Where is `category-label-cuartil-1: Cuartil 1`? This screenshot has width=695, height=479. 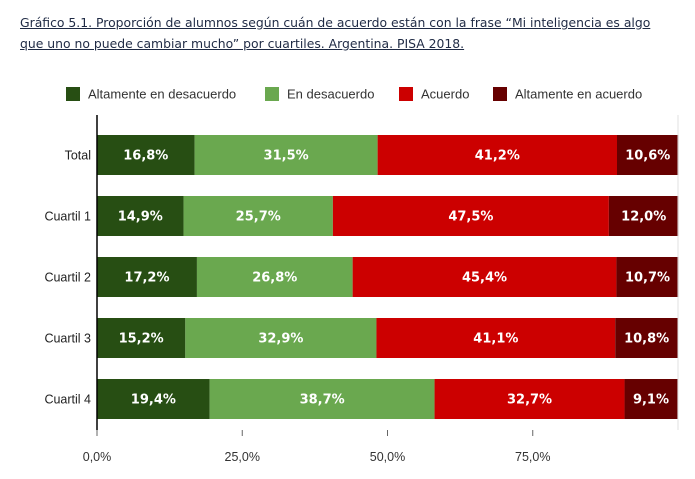 category-label-cuartil-1: Cuartil 1 is located at coordinates (67, 217).